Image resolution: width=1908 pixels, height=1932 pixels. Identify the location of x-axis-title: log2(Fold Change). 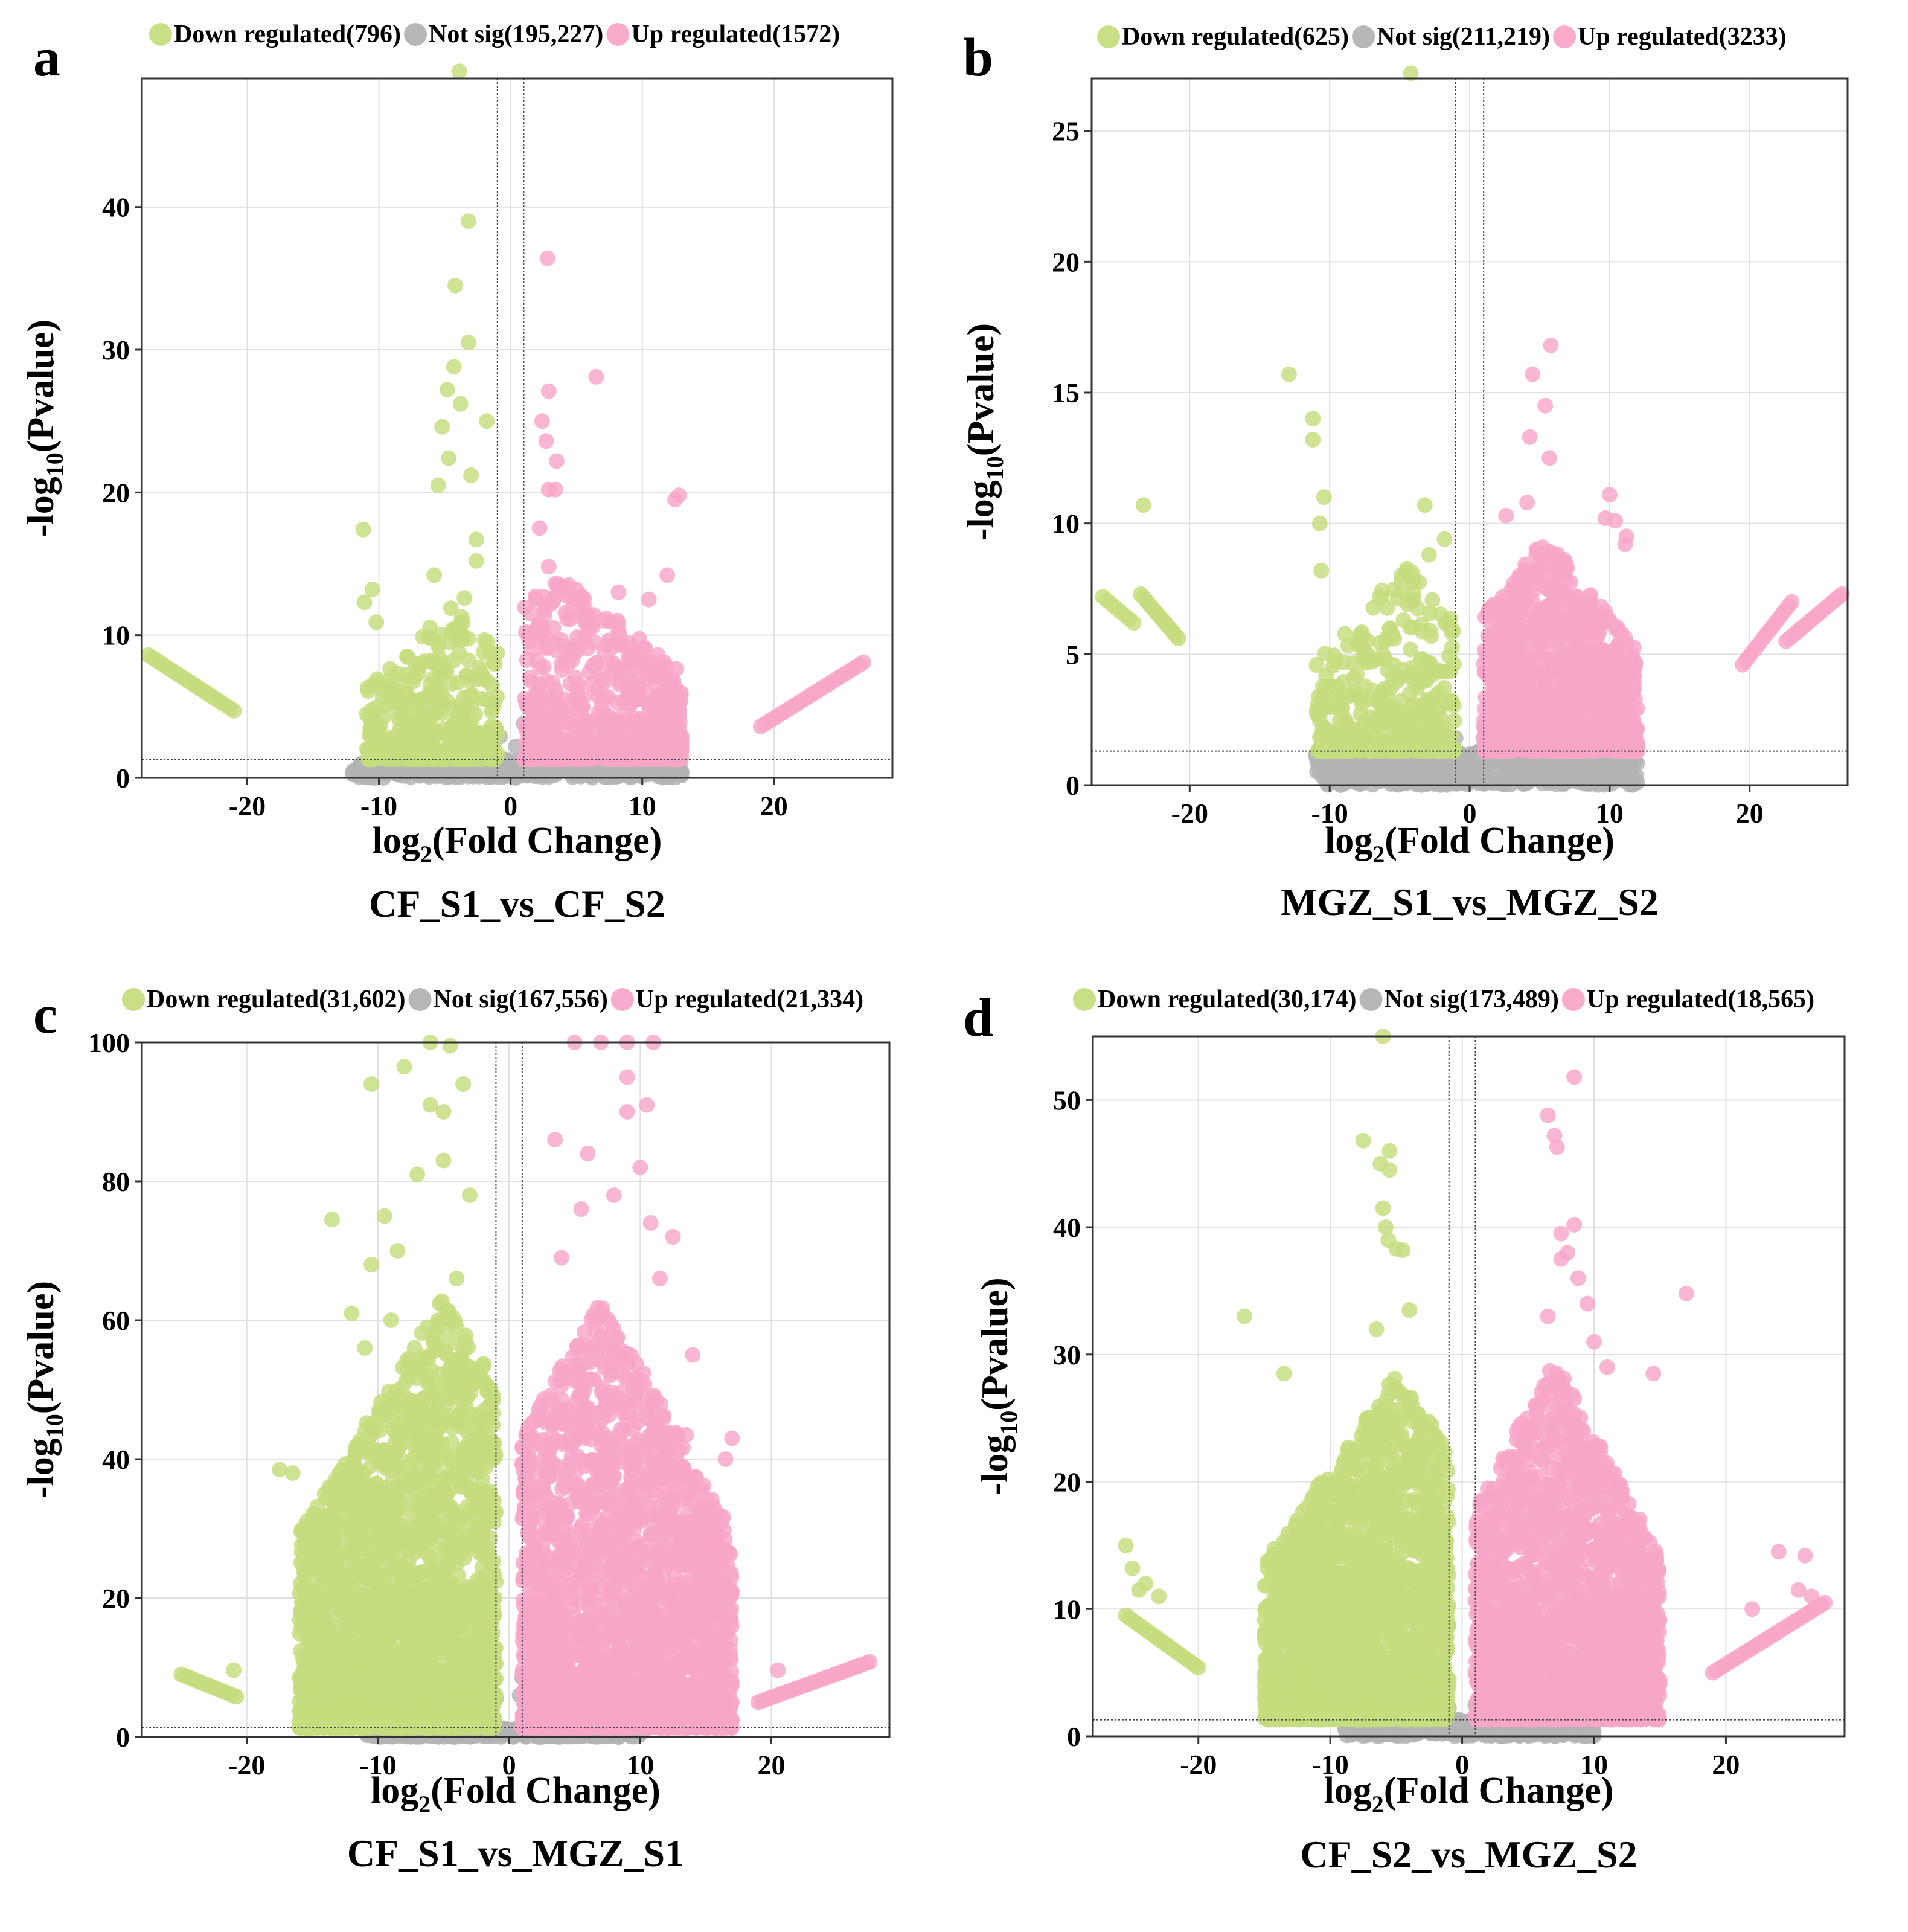
(517, 844).